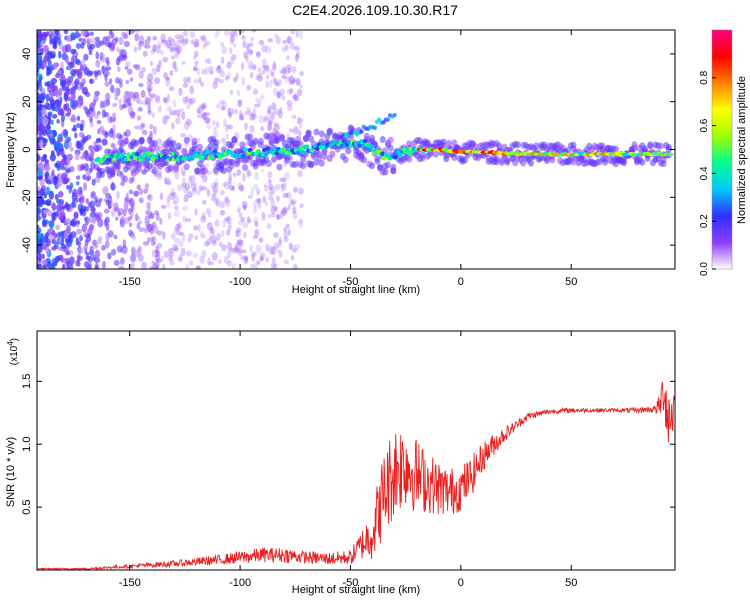 Image resolution: width=750 pixels, height=600 pixels. I want to click on x-tick-label: -150, so click(130, 583).